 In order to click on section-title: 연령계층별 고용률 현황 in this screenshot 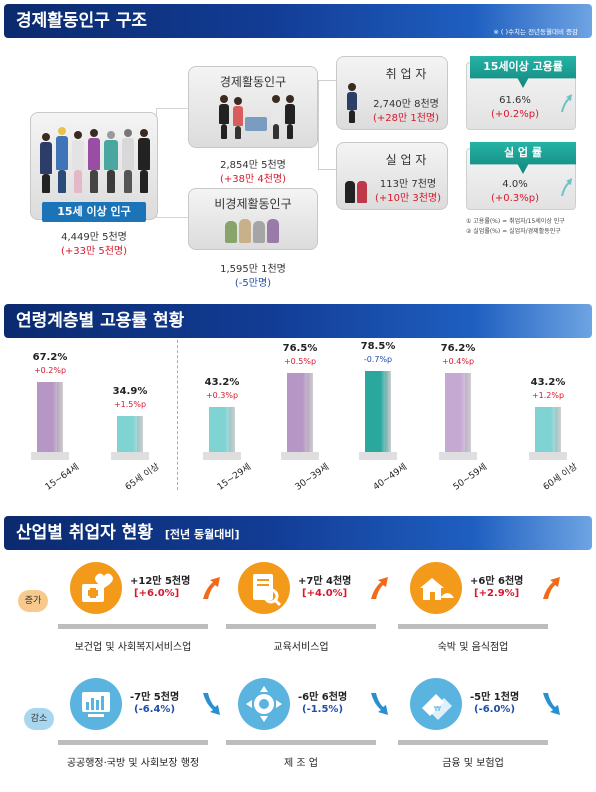, I will do `click(100, 321)`.